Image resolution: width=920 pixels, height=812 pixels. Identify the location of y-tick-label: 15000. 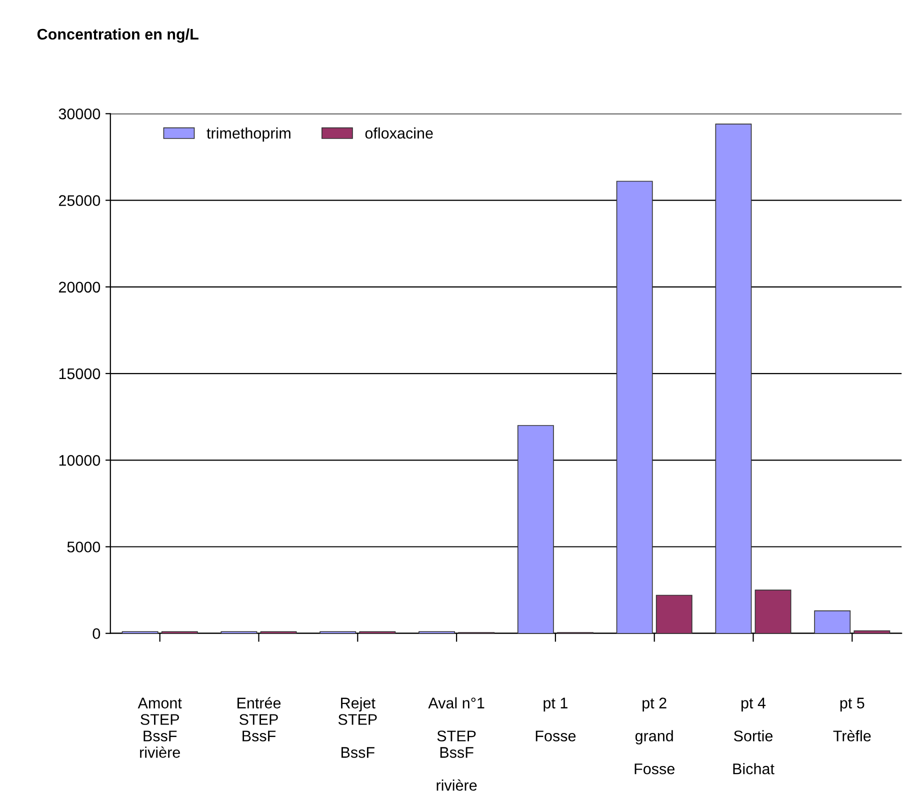
(79, 374).